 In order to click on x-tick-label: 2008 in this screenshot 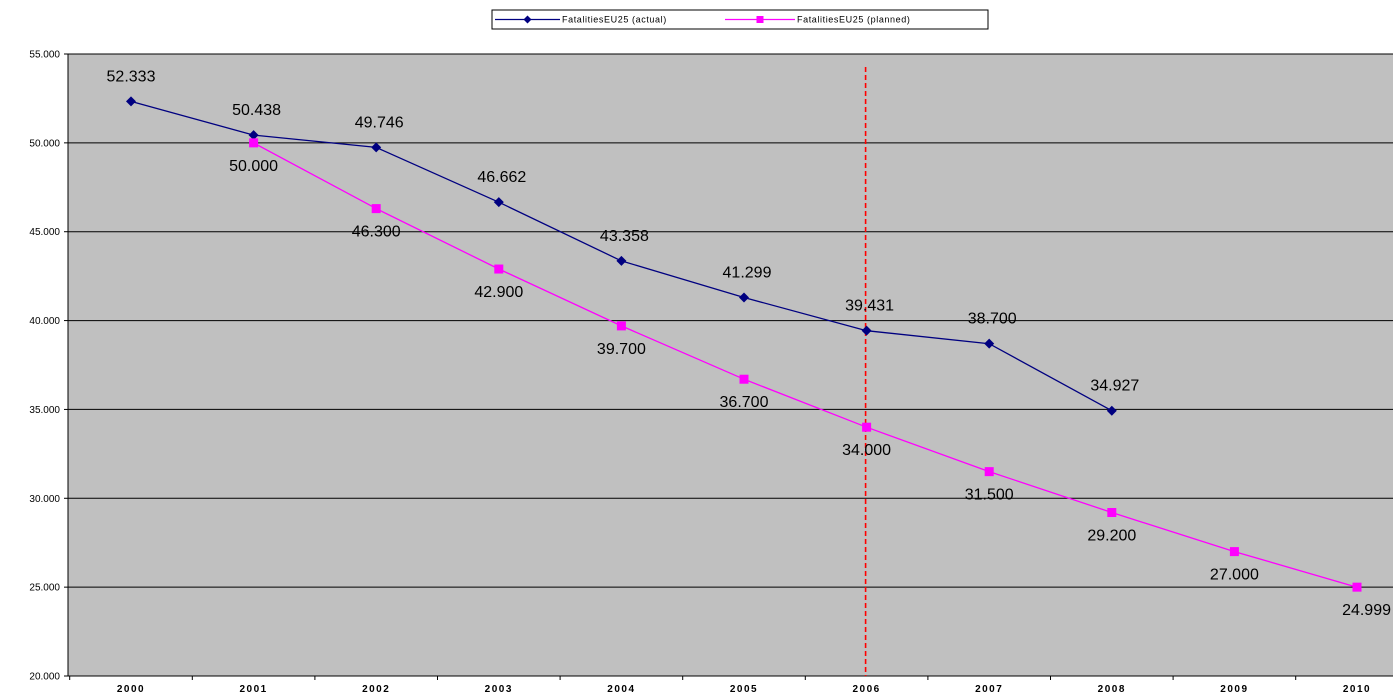, I will do `click(1112, 689)`.